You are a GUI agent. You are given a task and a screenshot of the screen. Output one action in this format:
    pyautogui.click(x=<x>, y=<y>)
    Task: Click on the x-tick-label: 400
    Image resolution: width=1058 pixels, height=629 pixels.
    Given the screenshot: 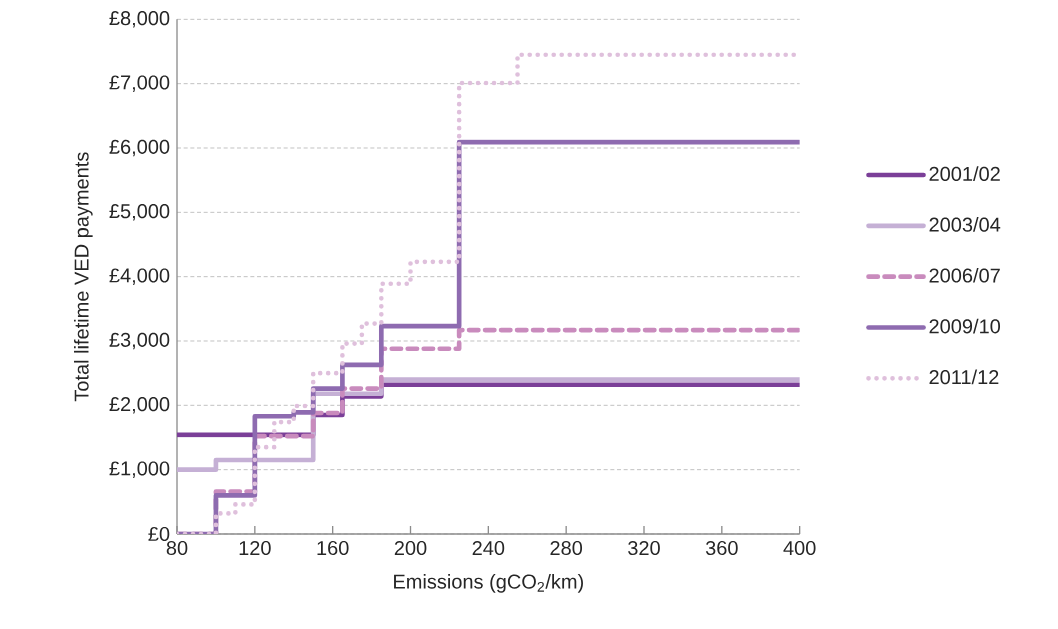 What is the action you would take?
    pyautogui.click(x=799, y=548)
    